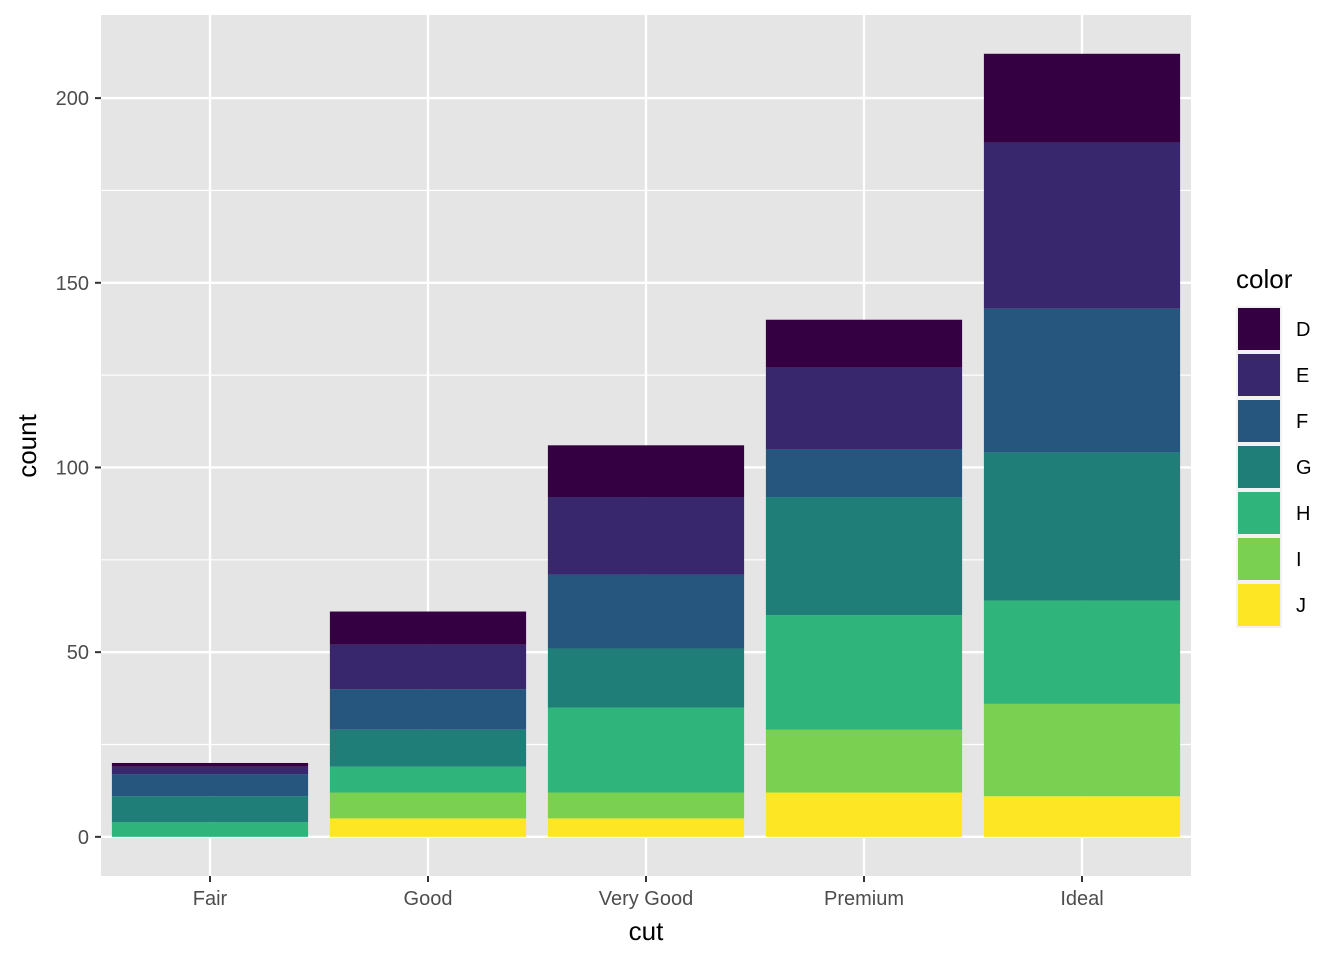 Image resolution: width=1344 pixels, height=965 pixels. I want to click on bar-segment-premium-J, so click(864, 814).